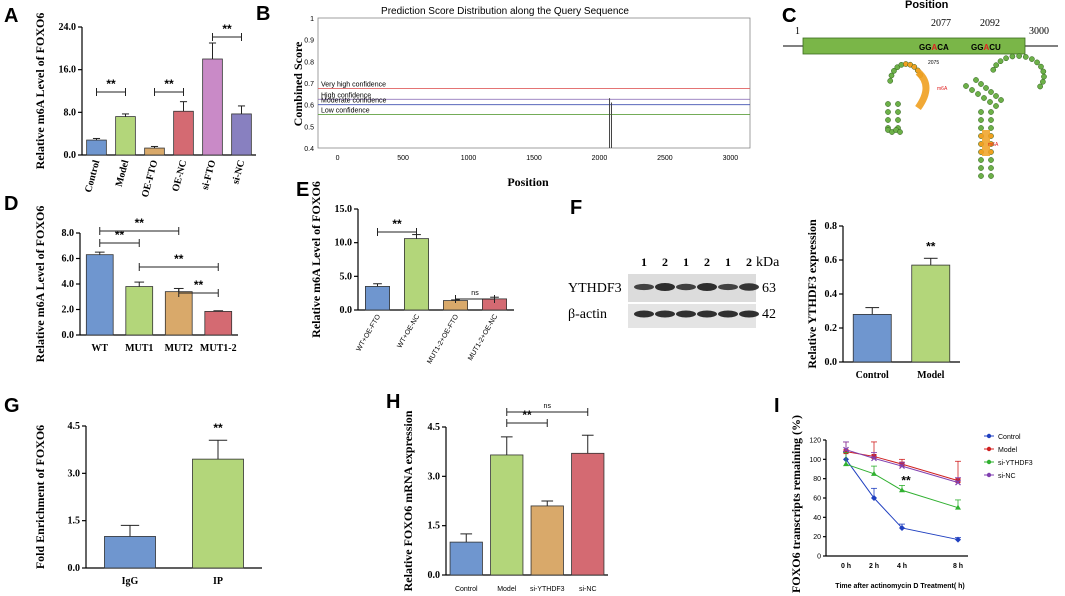 This screenshot has width=1065, height=596. Describe the element at coordinates (902, 500) in the screenshot. I see `series-line` at that location.